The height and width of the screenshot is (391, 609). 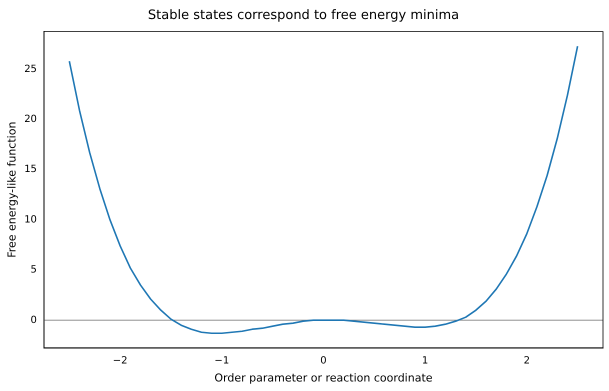 I want to click on x-tick-label: 0, so click(x=323, y=360).